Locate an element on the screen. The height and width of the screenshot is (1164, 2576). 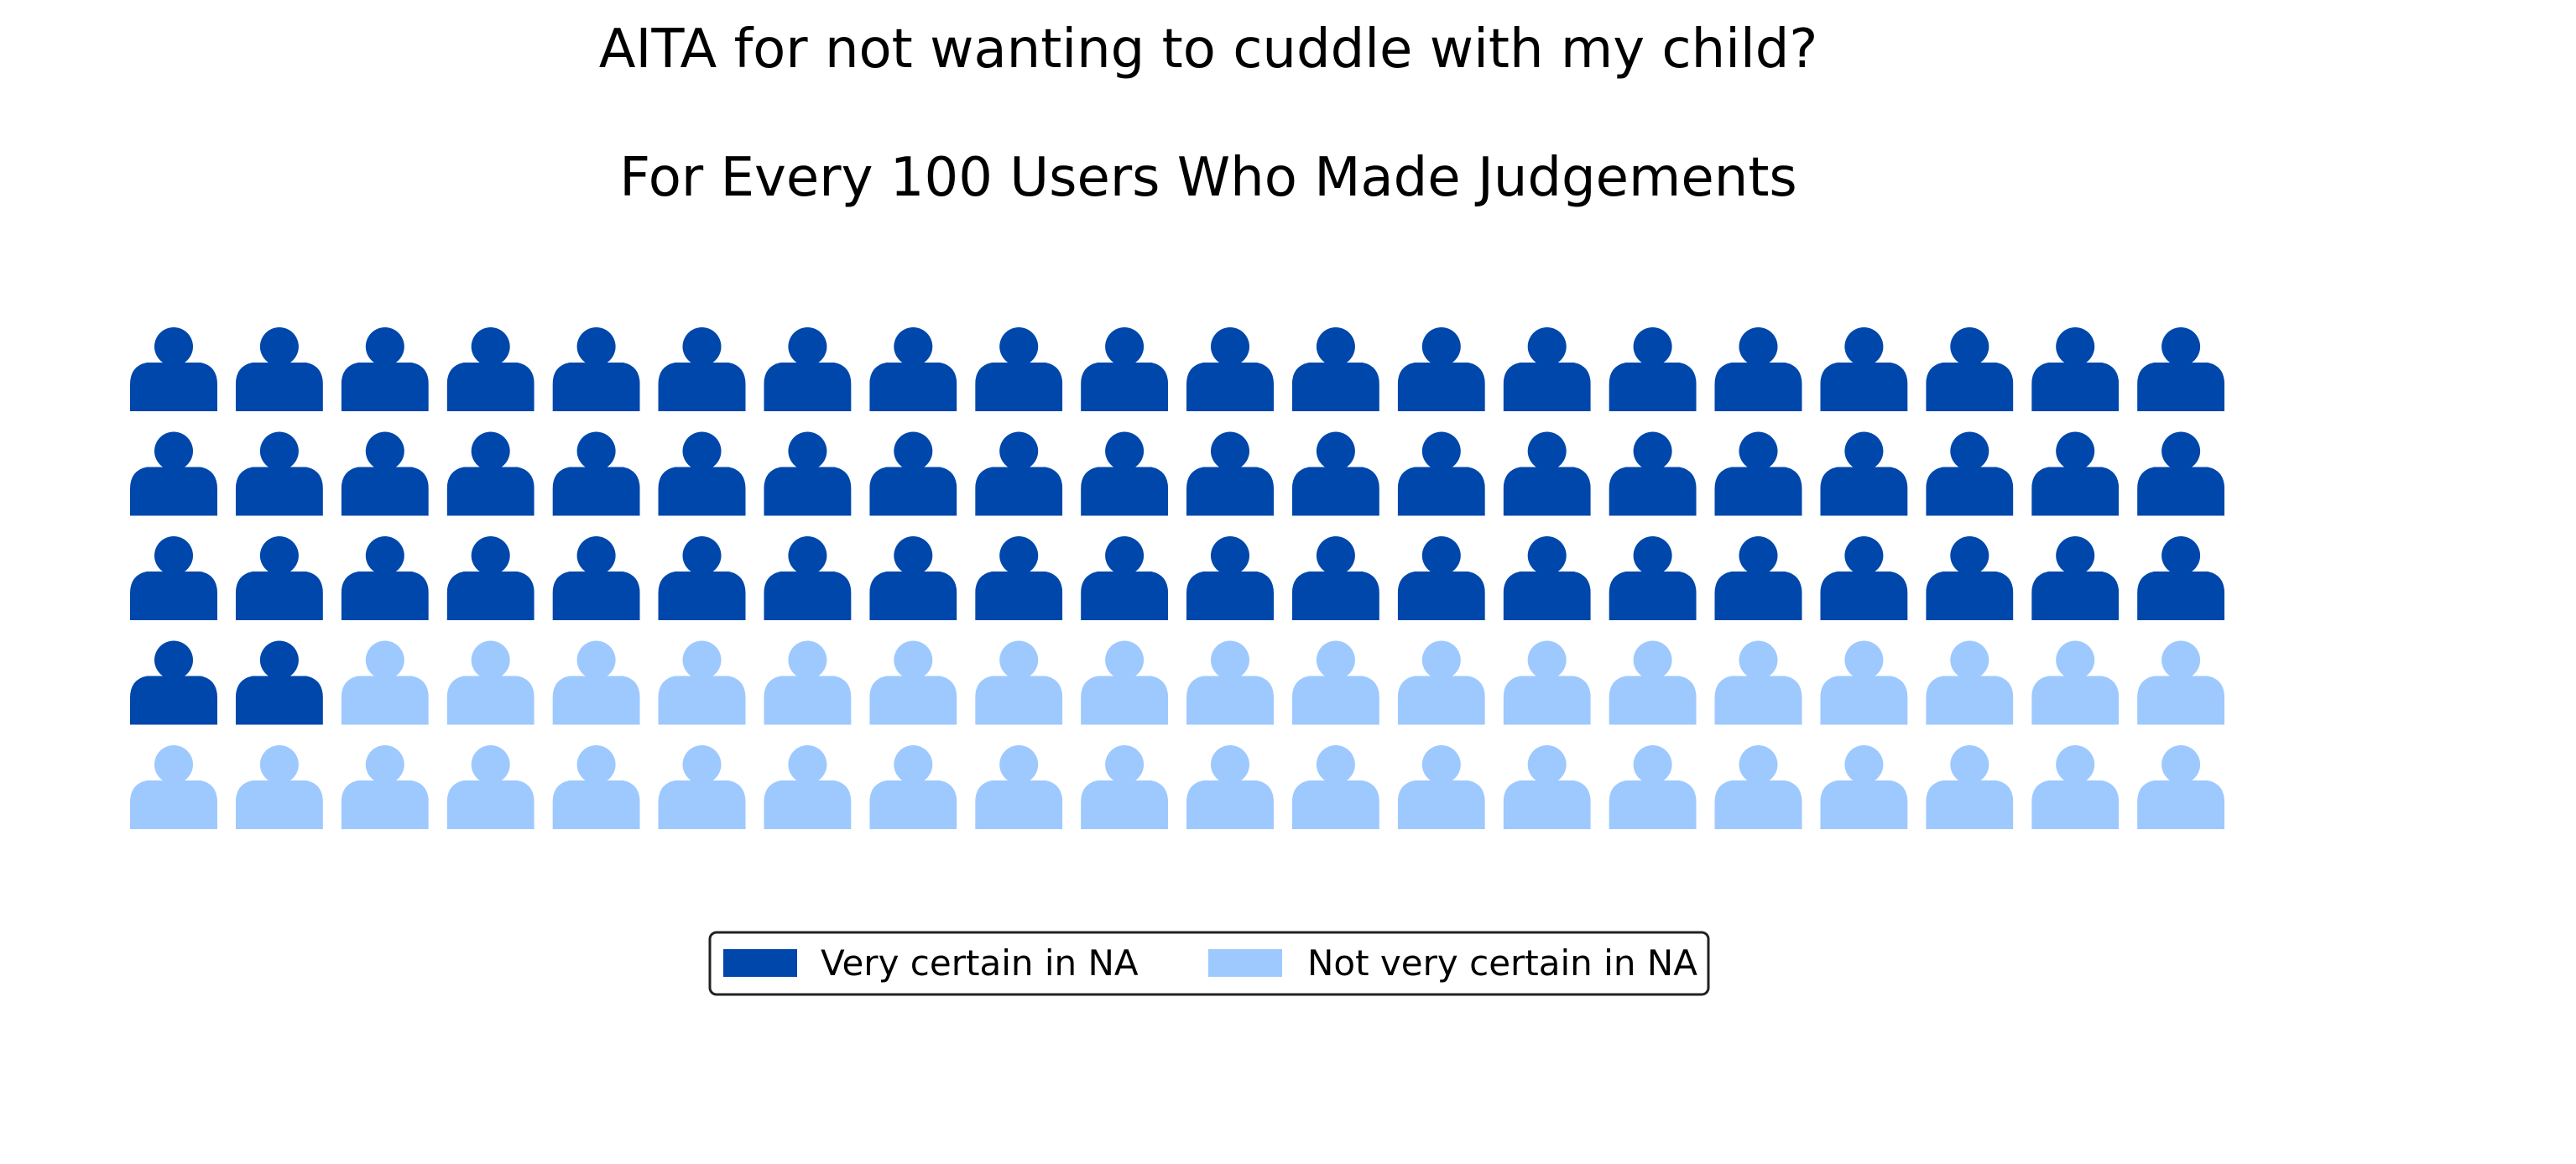
legend-swatch-not-very-certain is located at coordinates (1245, 963).